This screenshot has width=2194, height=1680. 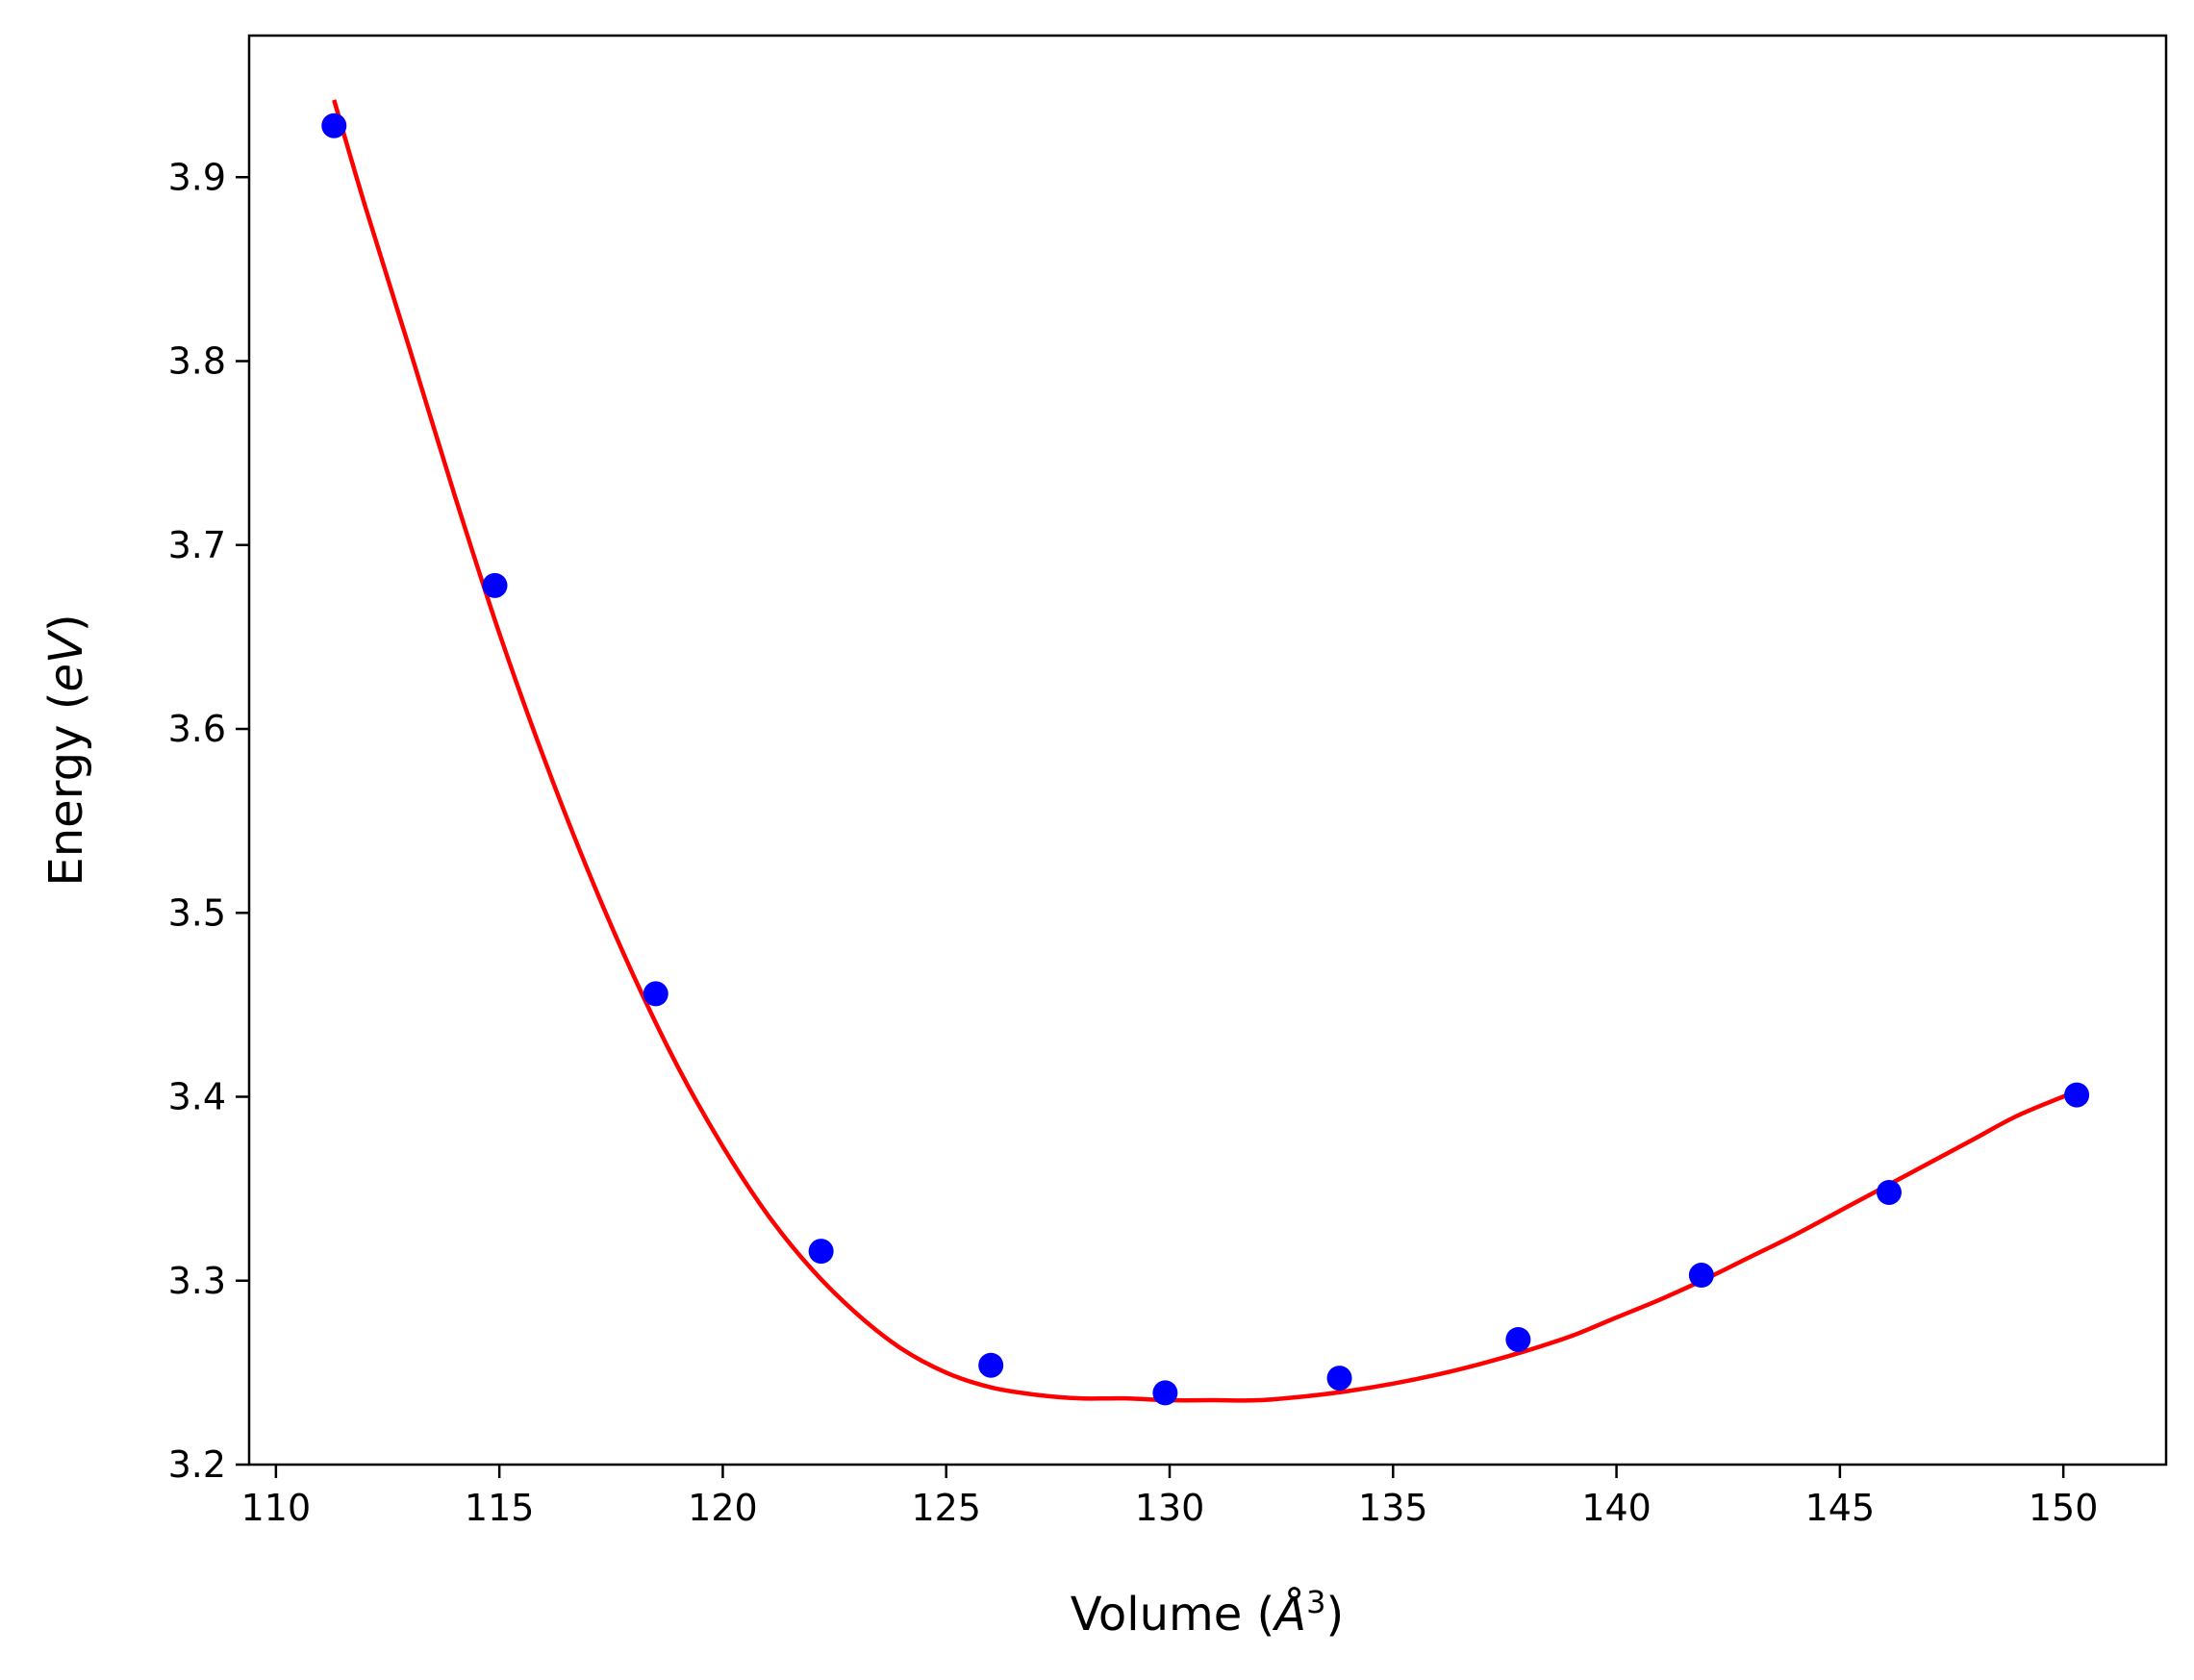 I want to click on y-tick-label: 3.3, so click(x=197, y=1281).